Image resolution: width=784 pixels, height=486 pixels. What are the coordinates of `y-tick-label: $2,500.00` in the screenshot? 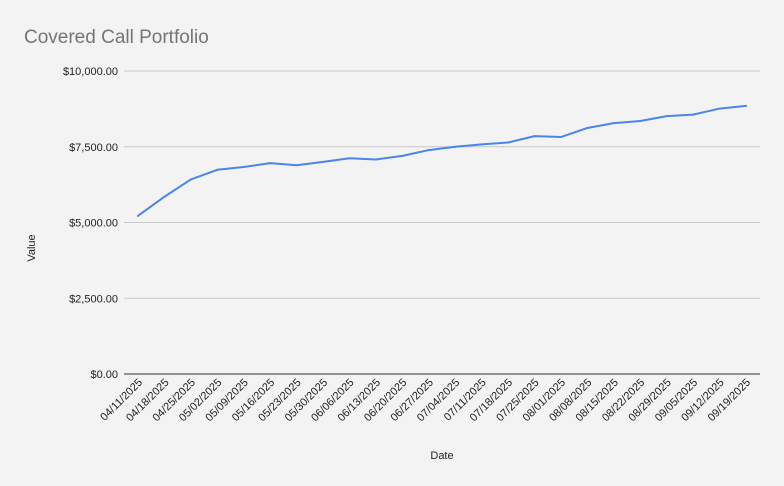 It's located at (93, 299).